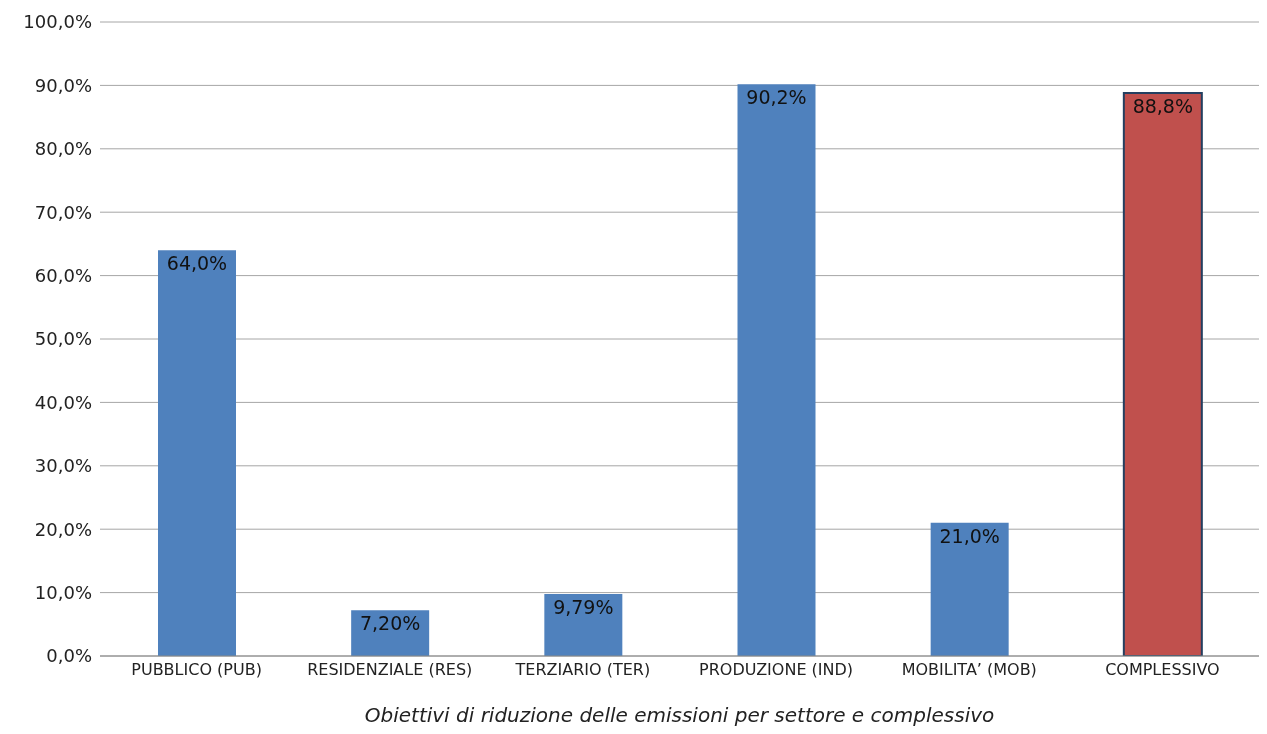 The height and width of the screenshot is (734, 1267). I want to click on x-tick-label: PUBBLICO (PUB), so click(196, 670).